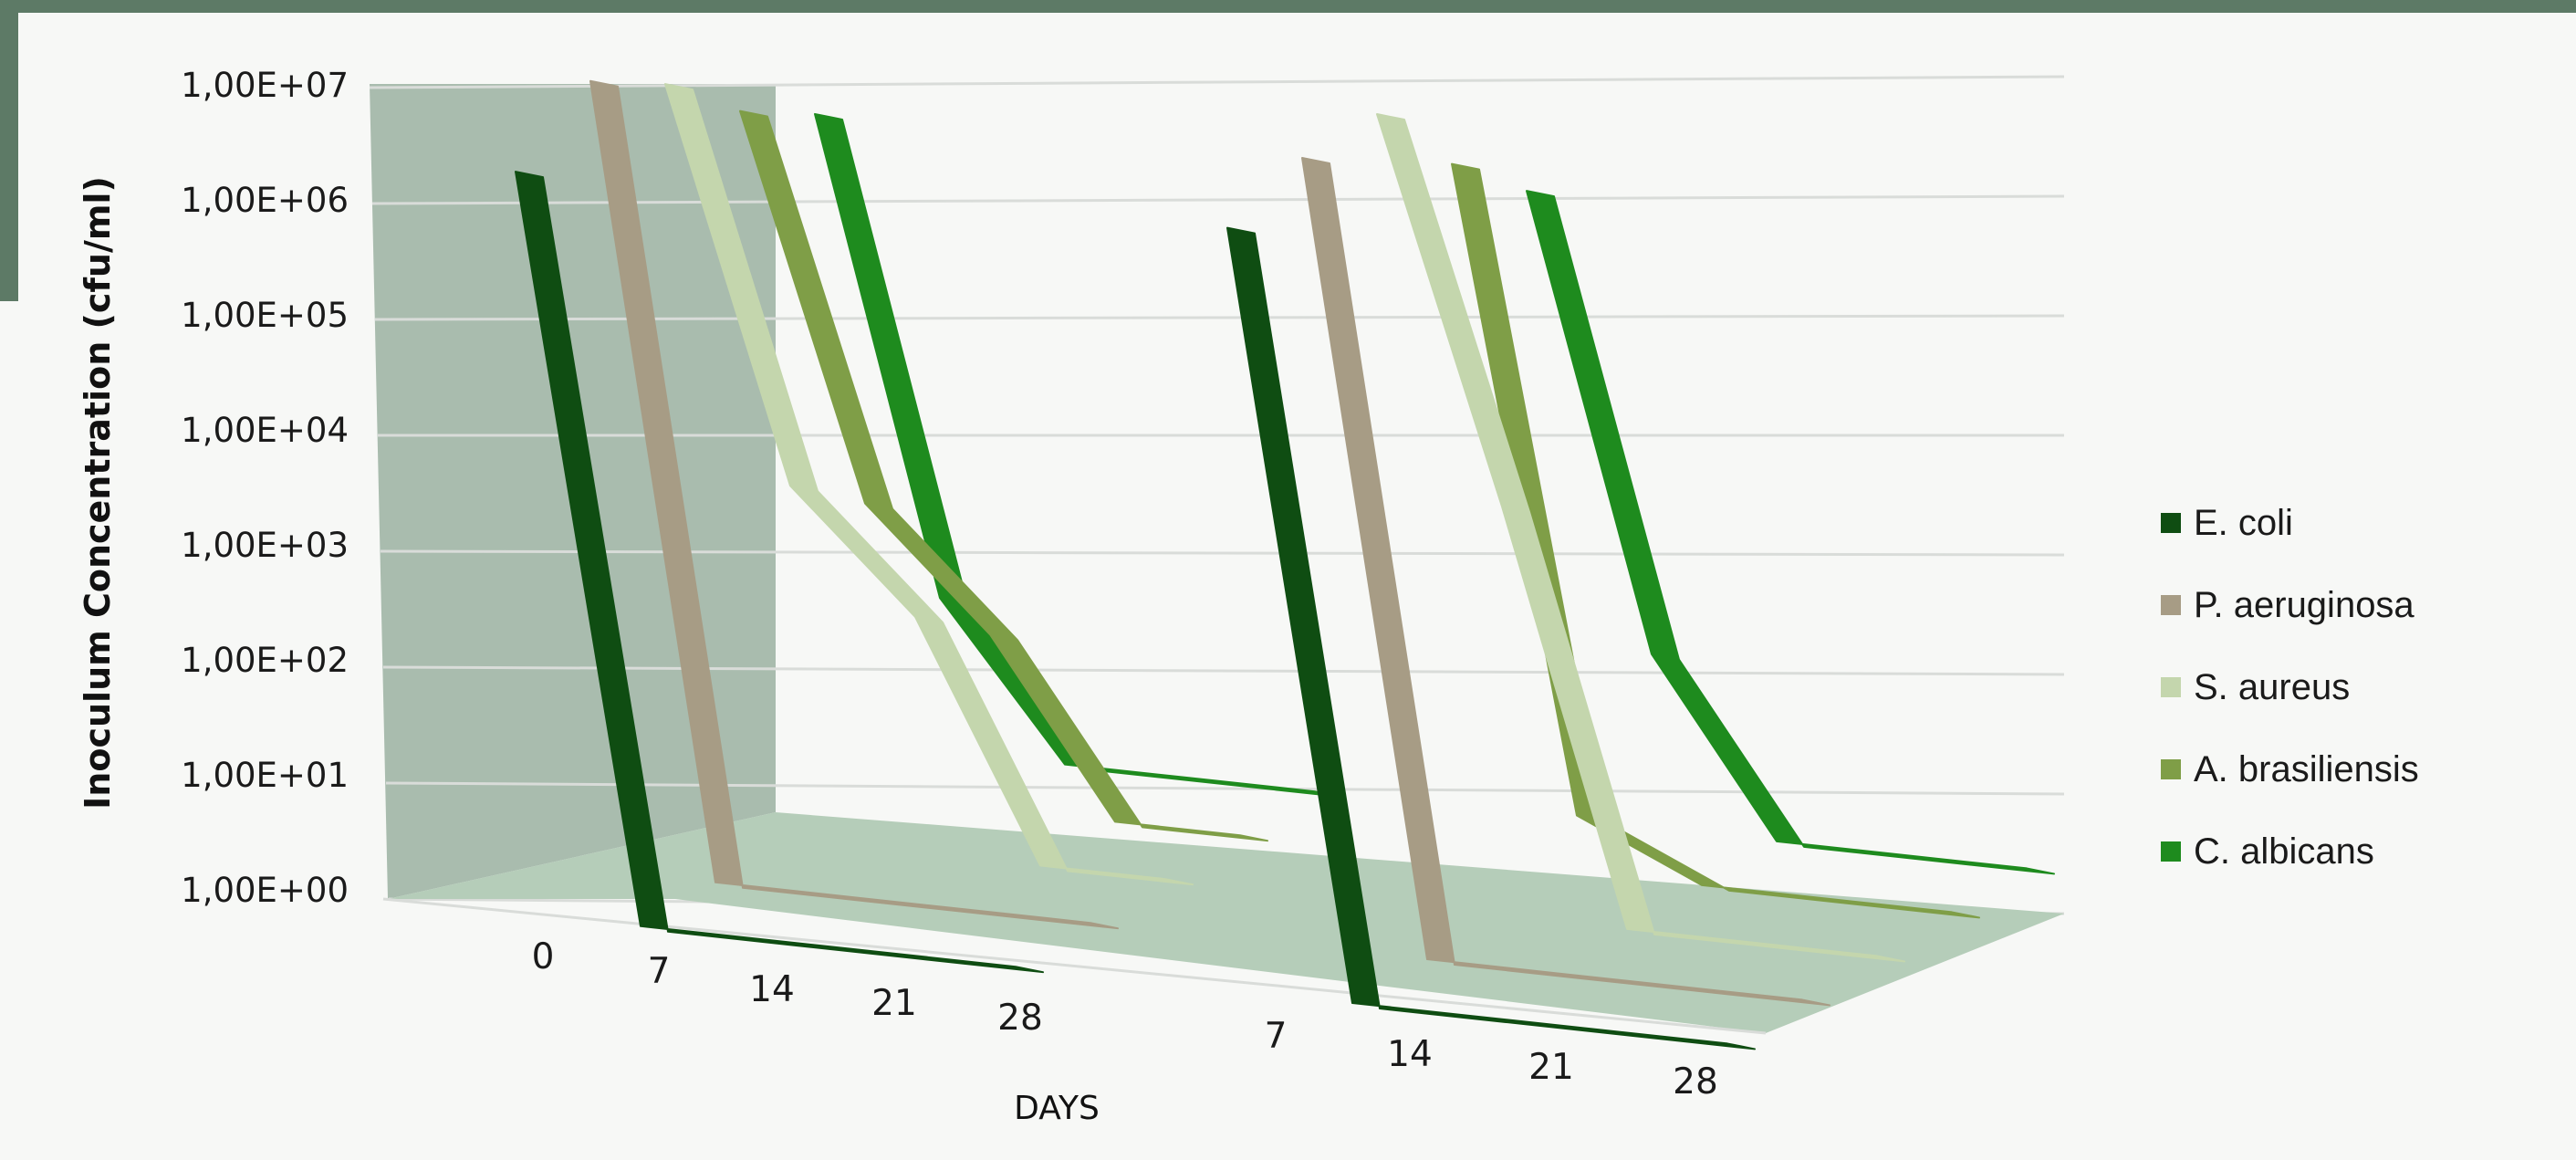 This screenshot has height=1160, width=2576. What do you see at coordinates (98, 493) in the screenshot?
I see `y-axis-label: Inoculum Concentration (cfu/ml)` at bounding box center [98, 493].